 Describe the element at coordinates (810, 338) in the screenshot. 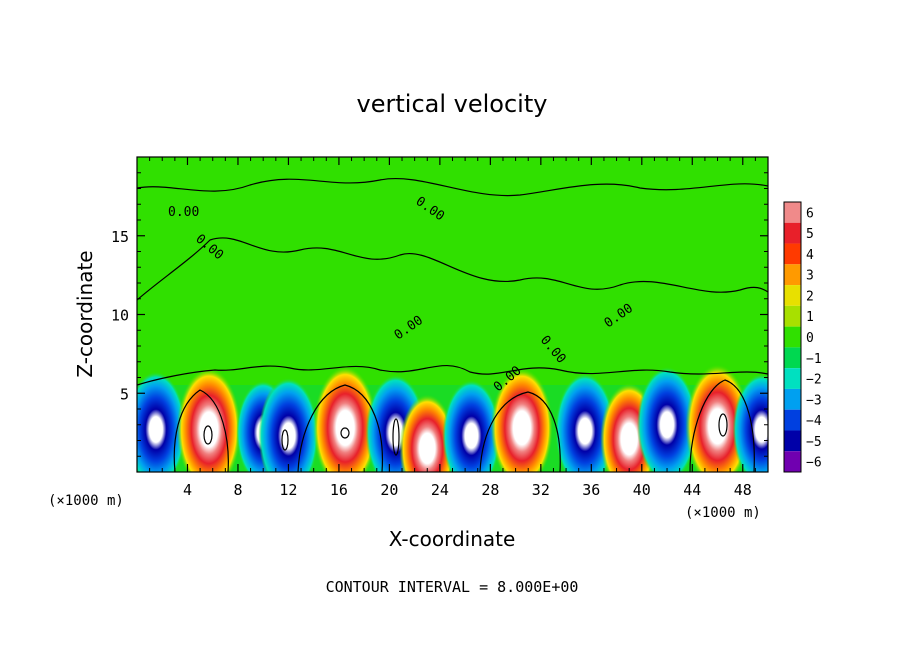

I see `colorbar-label: 0` at that location.